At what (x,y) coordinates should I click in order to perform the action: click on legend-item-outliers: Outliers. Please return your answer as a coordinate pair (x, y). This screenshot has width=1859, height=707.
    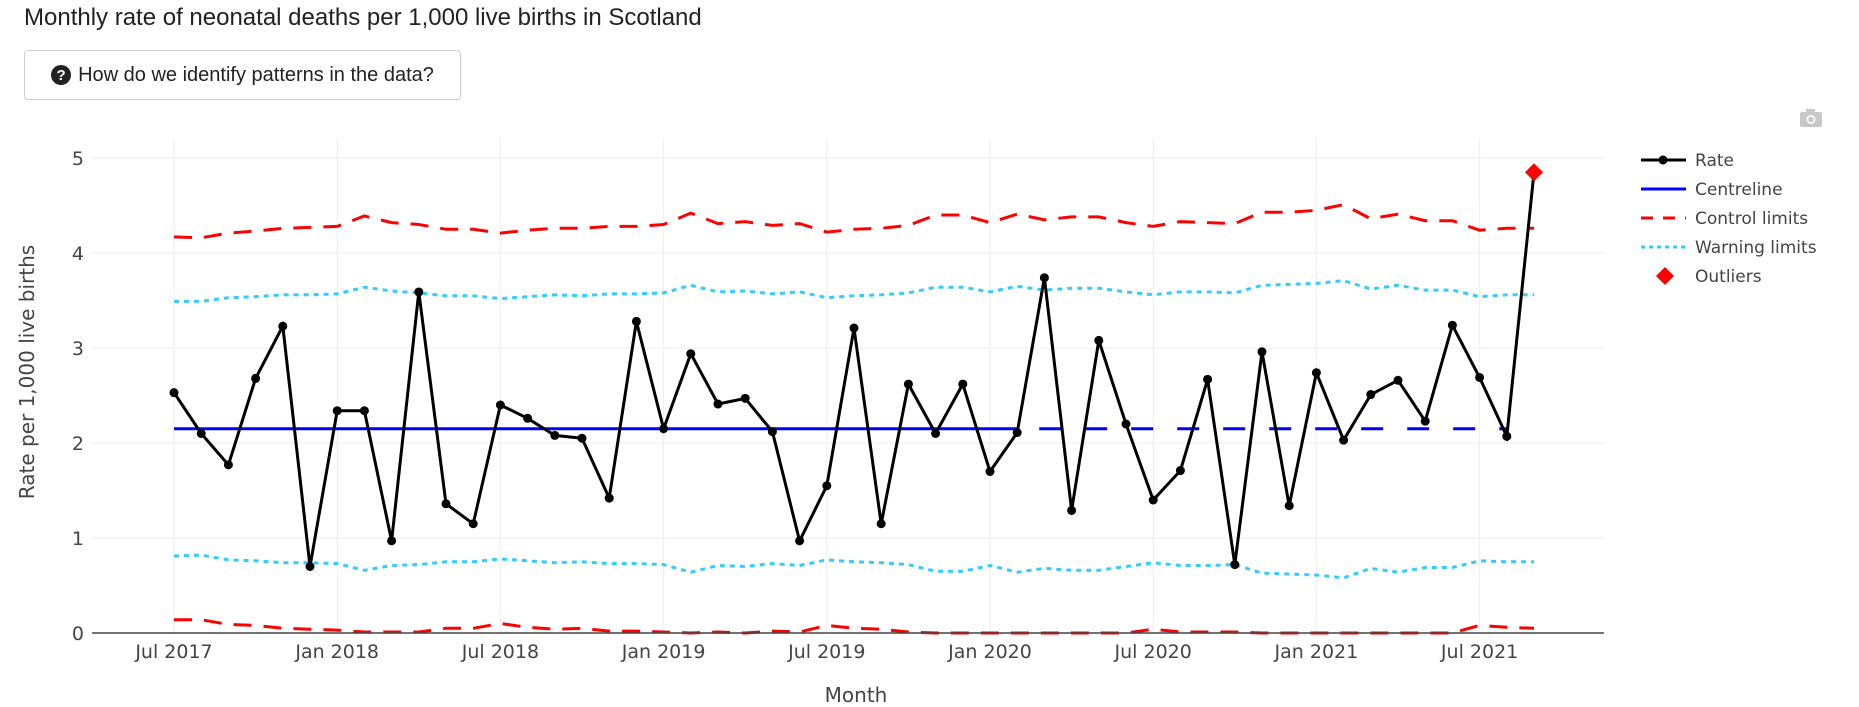
    Looking at the image, I should click on (1709, 277).